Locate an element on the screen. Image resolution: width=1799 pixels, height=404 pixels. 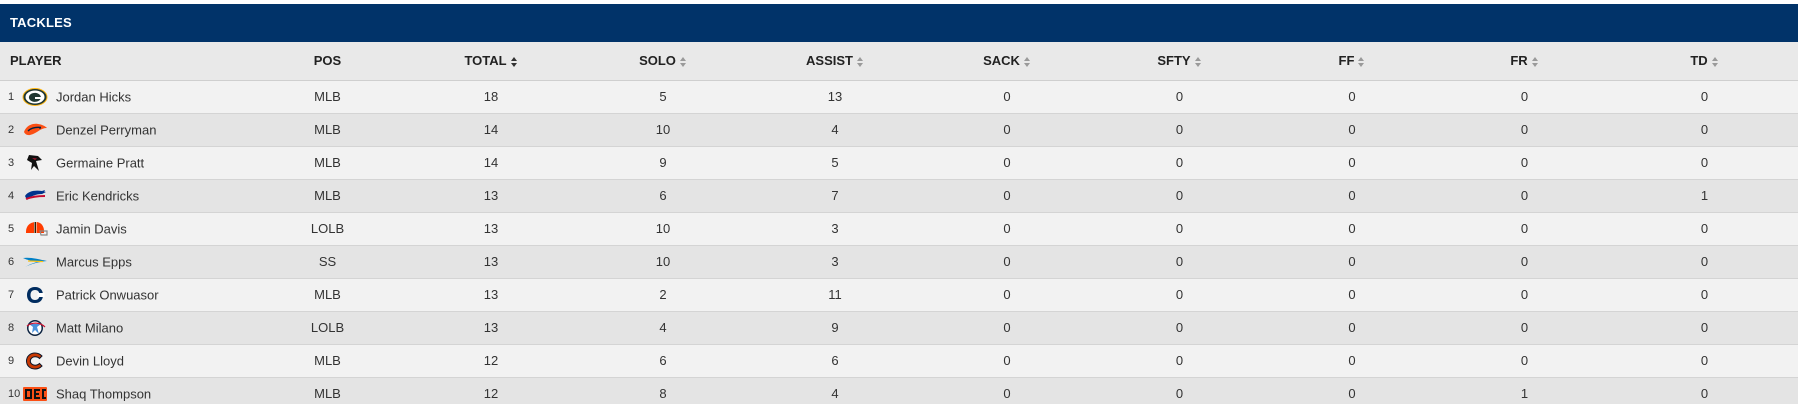
player-name-link: Matt Milano is located at coordinates (90, 327).